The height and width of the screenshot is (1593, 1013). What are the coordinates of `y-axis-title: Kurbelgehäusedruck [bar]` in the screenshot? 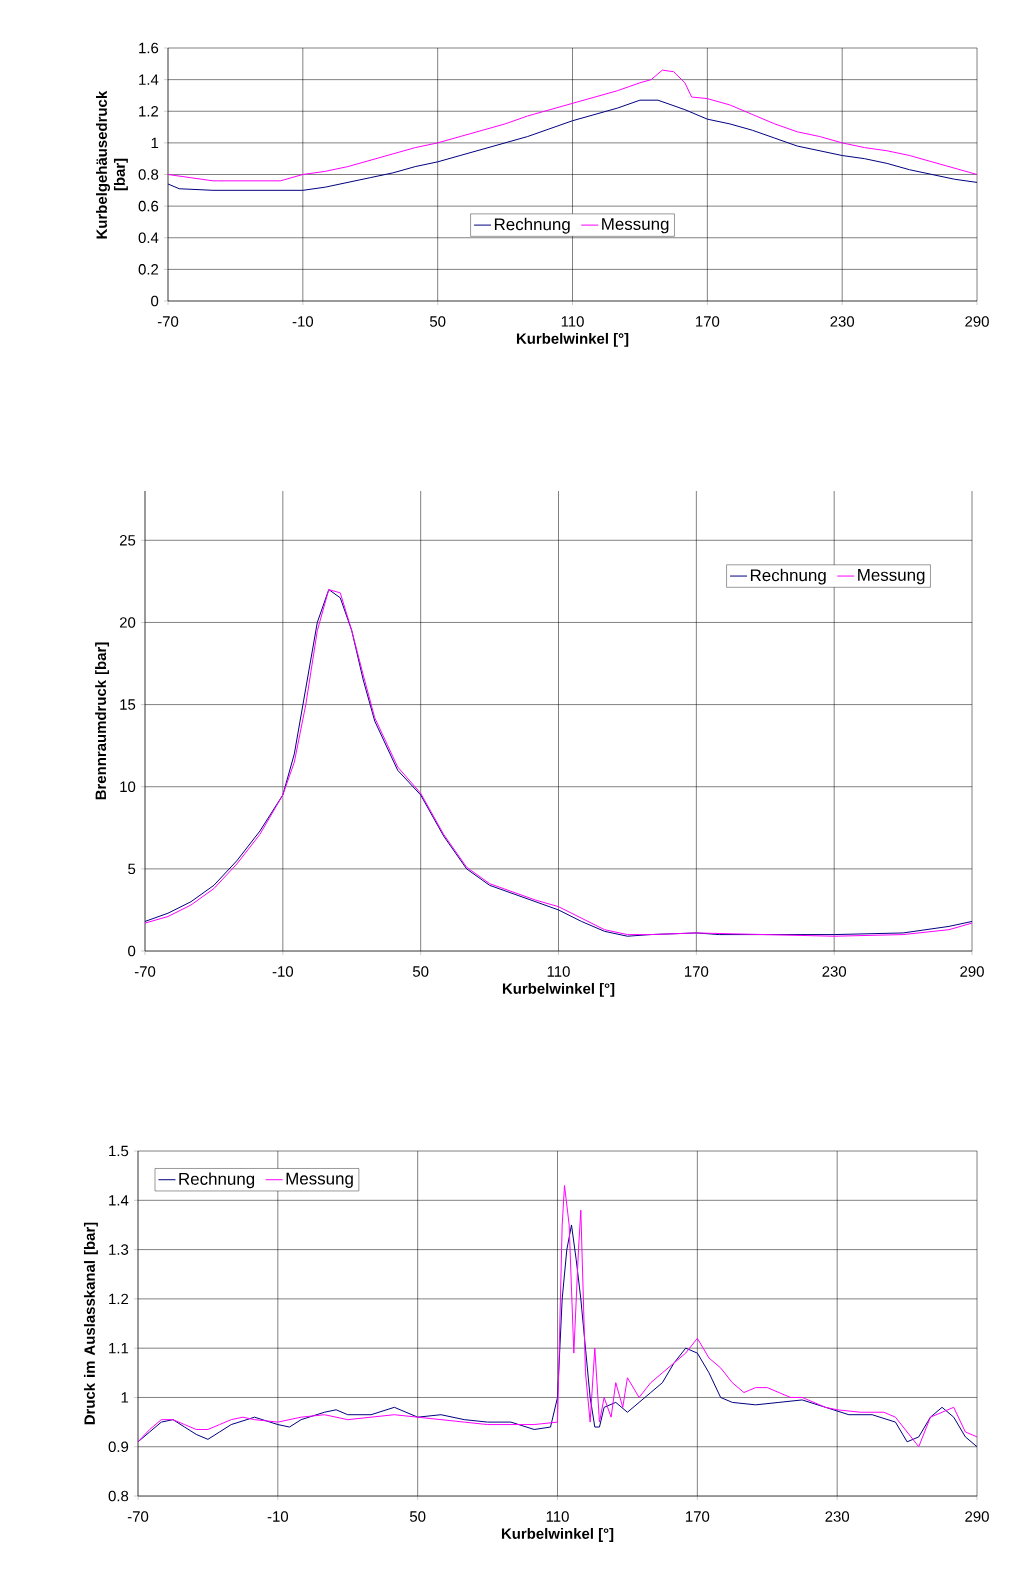 It's located at (112, 164).